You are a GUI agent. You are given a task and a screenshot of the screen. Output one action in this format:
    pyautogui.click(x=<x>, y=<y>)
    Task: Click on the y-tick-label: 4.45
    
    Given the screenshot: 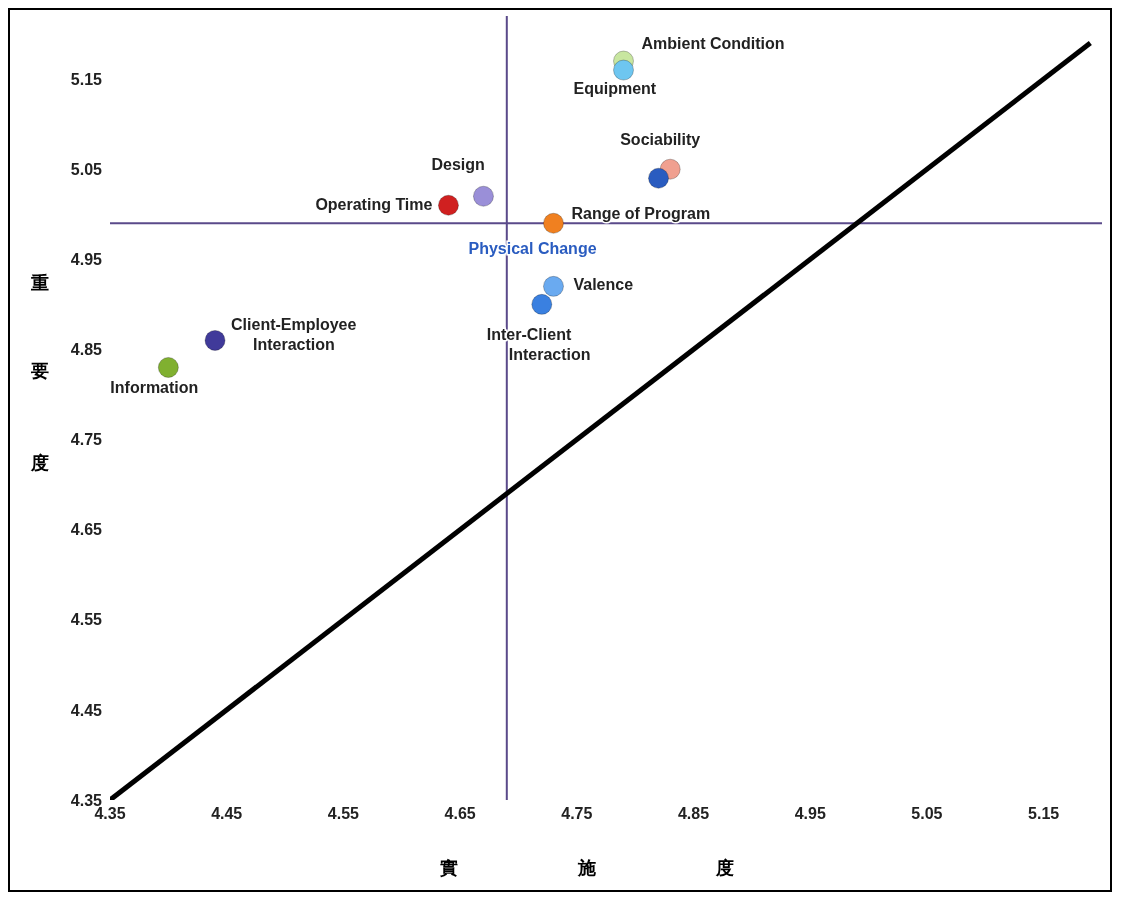 What is the action you would take?
    pyautogui.click(x=86, y=710)
    